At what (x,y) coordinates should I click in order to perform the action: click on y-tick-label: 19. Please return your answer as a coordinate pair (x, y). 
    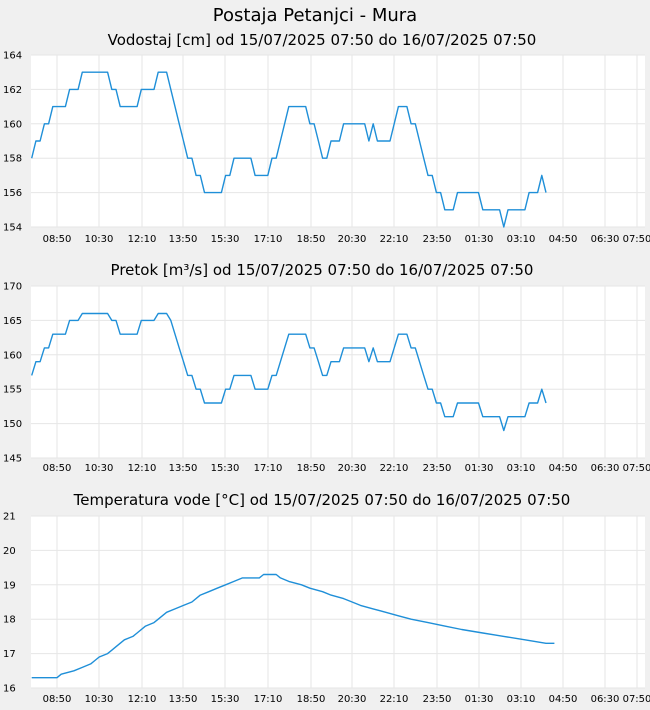
    Looking at the image, I should click on (9, 585).